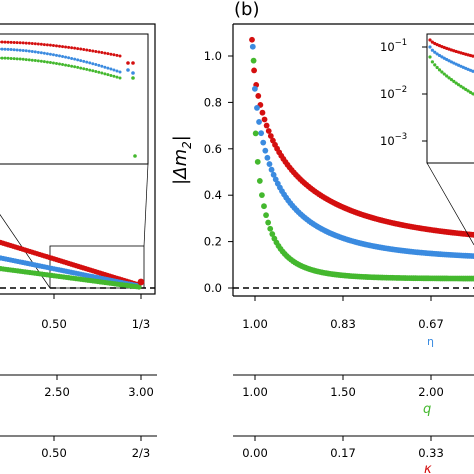 This screenshot has width=474, height=474. Describe the element at coordinates (431, 453) in the screenshot. I see `kappa-ticklabel: 0.33` at that location.